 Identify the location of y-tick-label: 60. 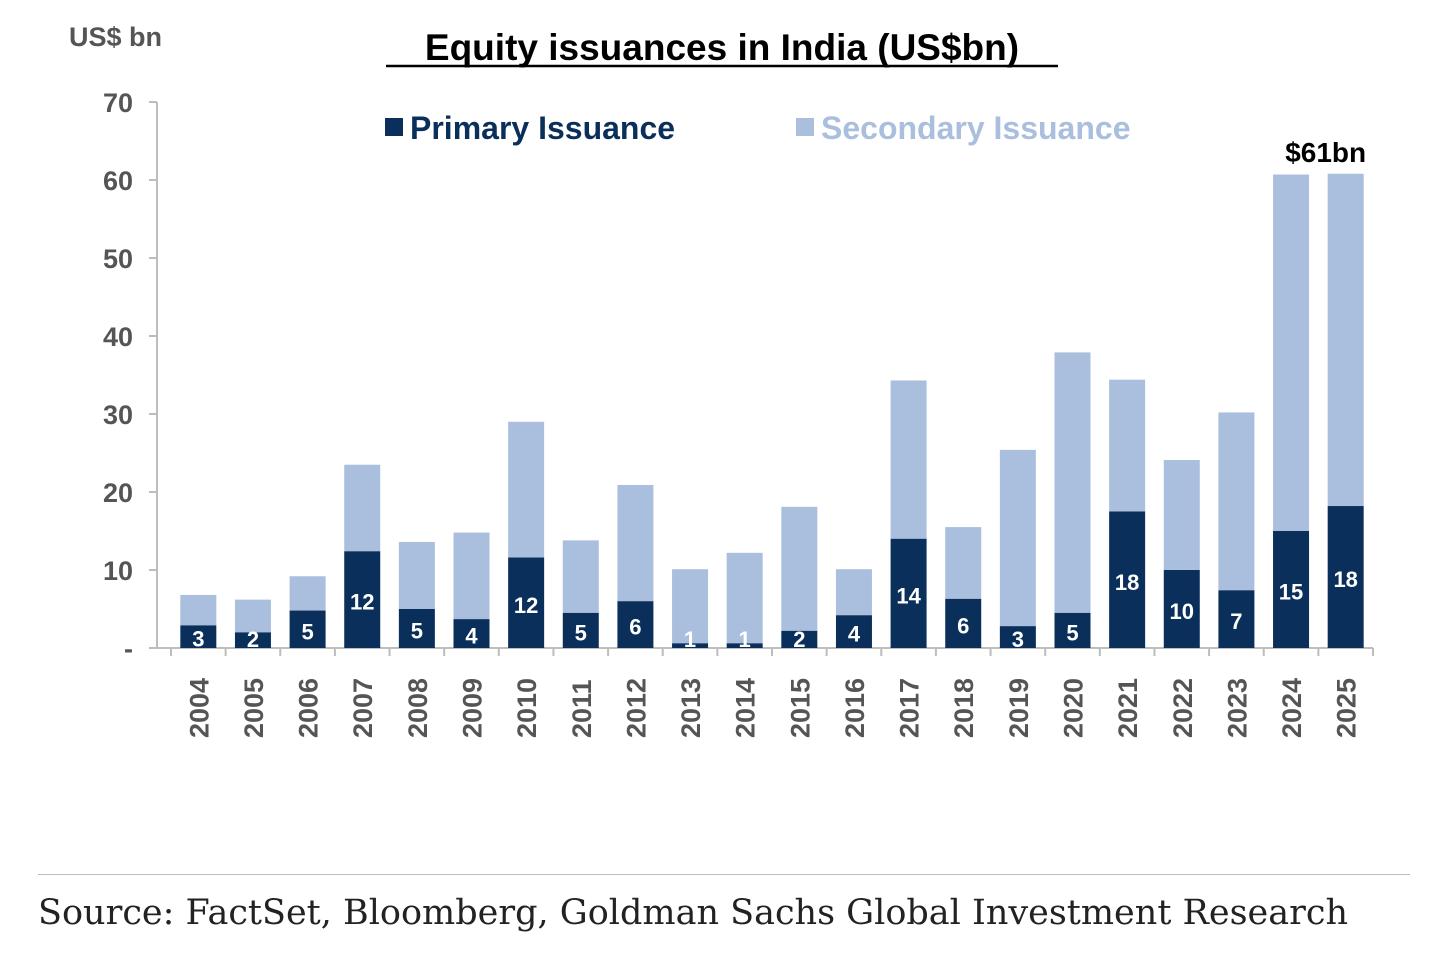
(118, 181).